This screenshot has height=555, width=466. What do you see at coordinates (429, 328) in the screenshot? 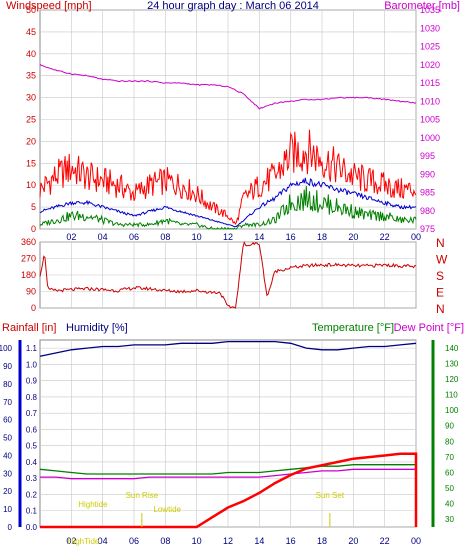
I see `dewpoint-axis-label: Dew Point [°F]` at bounding box center [429, 328].